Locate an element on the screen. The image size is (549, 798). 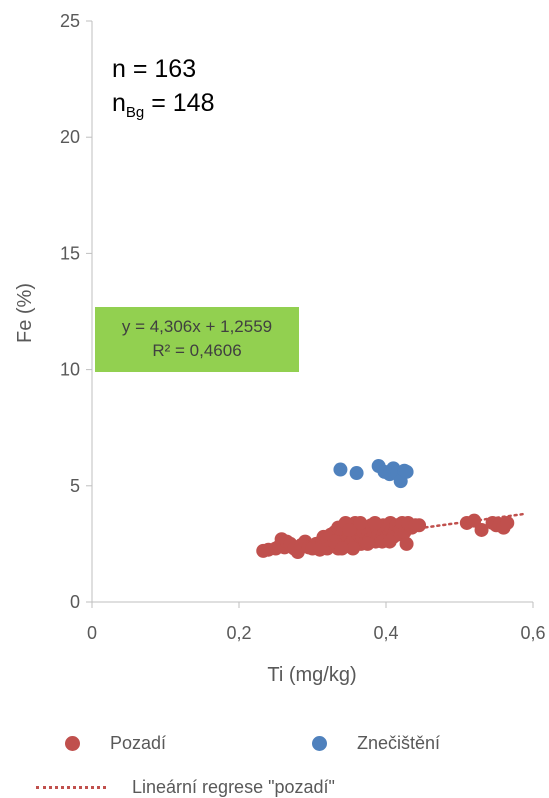
x-tick-label: 0,2 is located at coordinates (238, 633).